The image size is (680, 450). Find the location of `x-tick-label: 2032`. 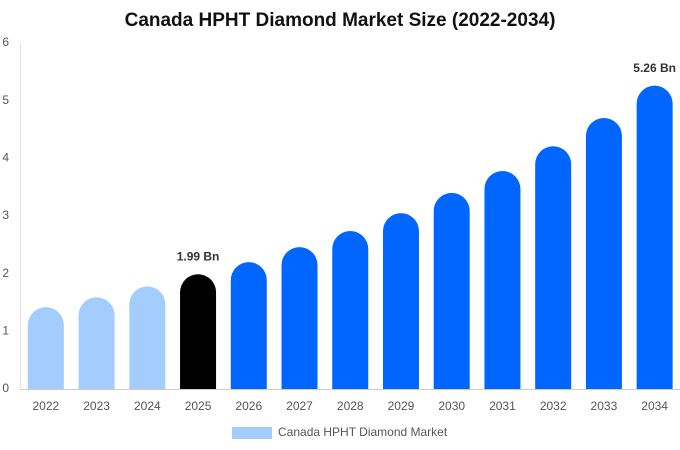

x-tick-label: 2032 is located at coordinates (553, 406).